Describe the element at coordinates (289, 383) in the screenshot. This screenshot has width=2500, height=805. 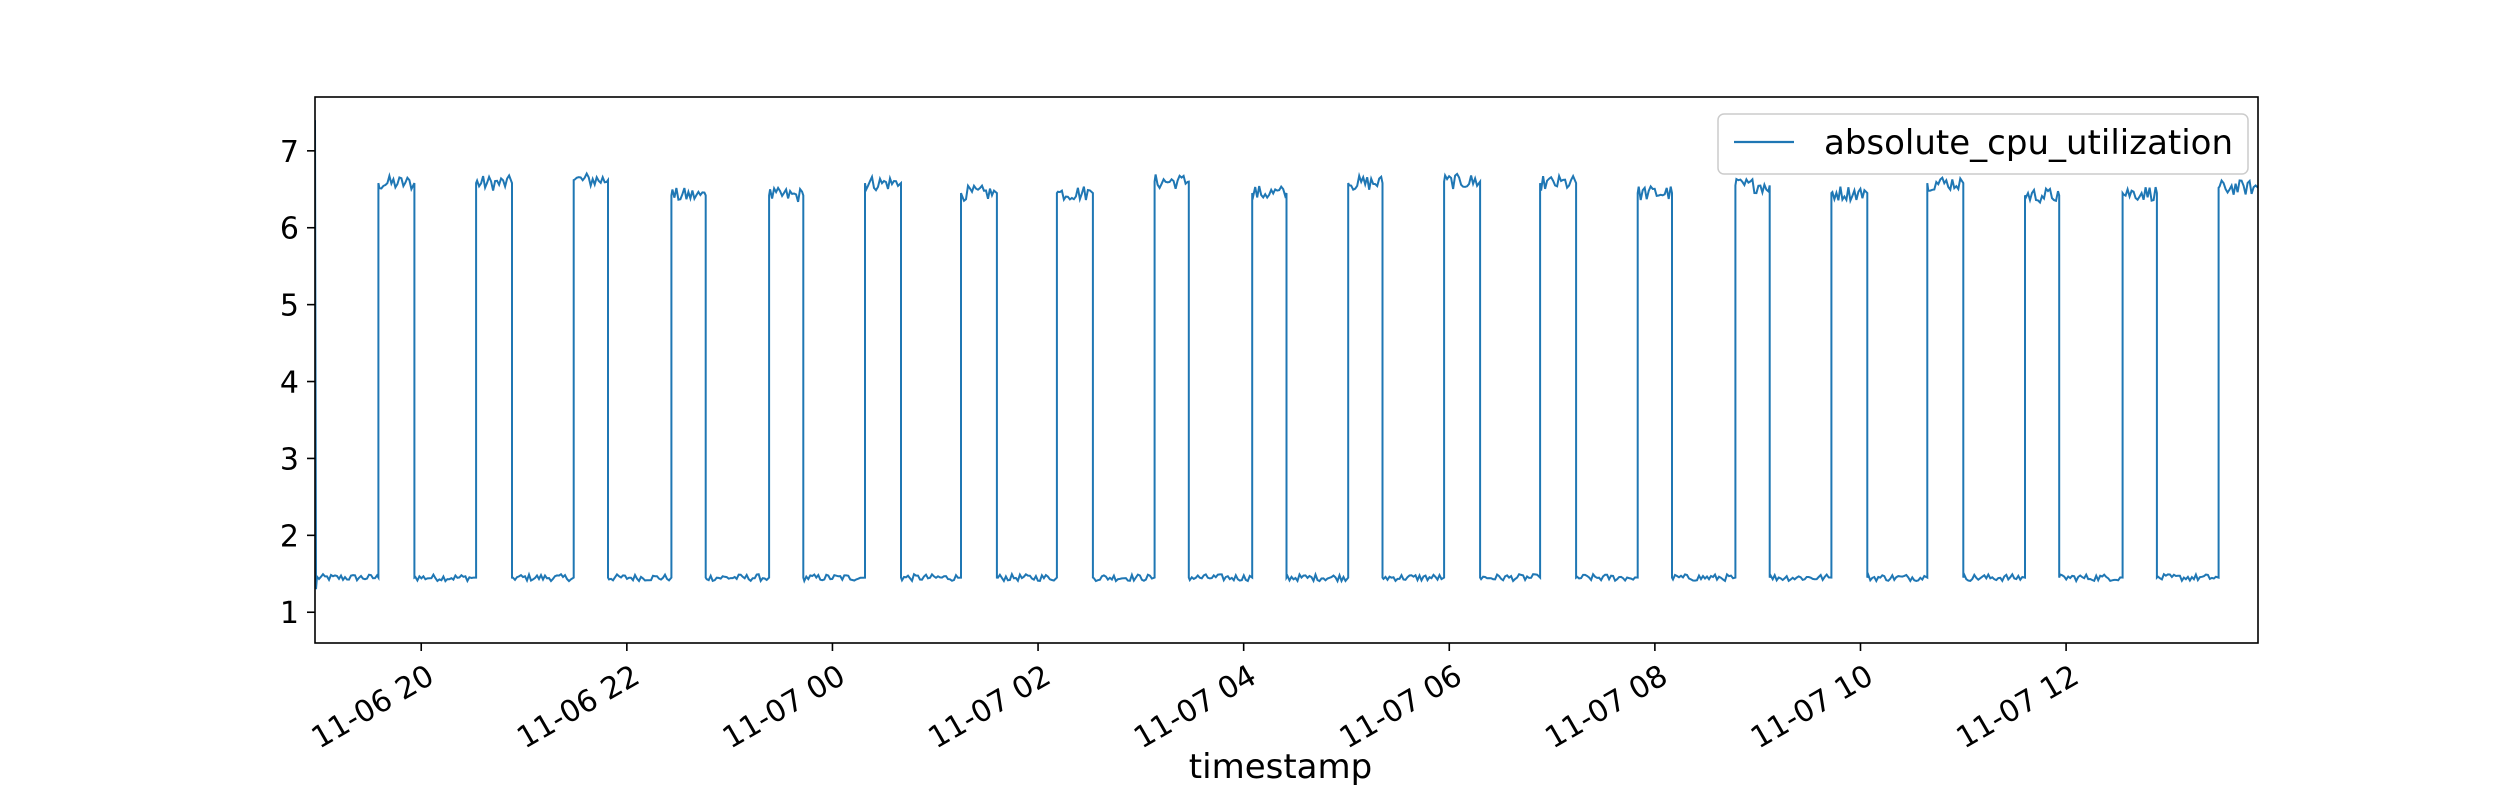
I see `y-tick-label: 4` at that location.